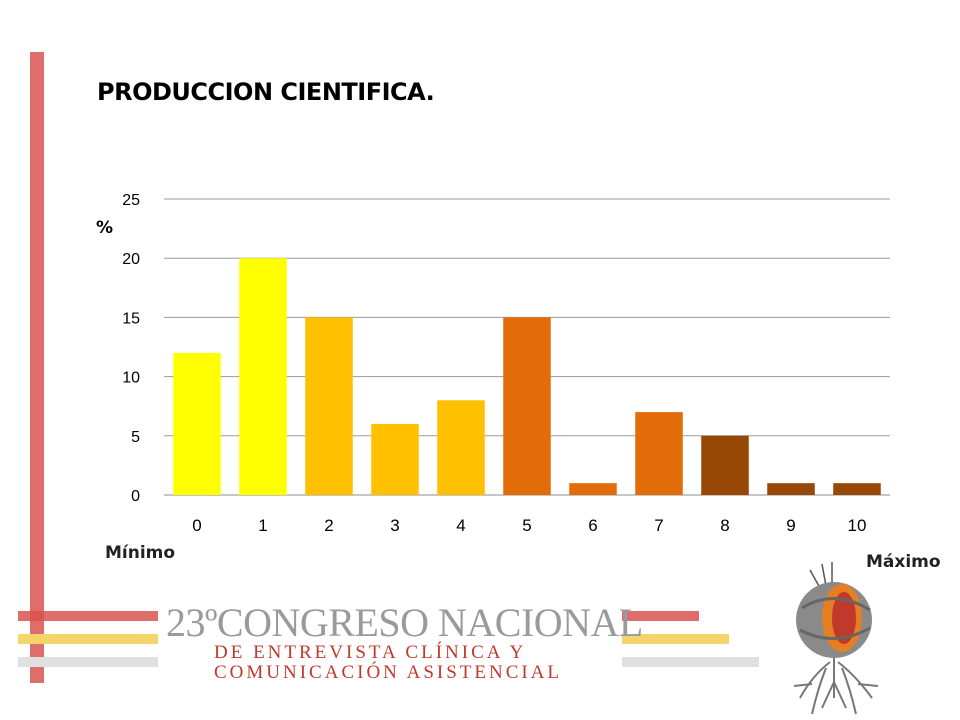 The height and width of the screenshot is (720, 960). I want to click on x-tick-label: 0, so click(196, 525).